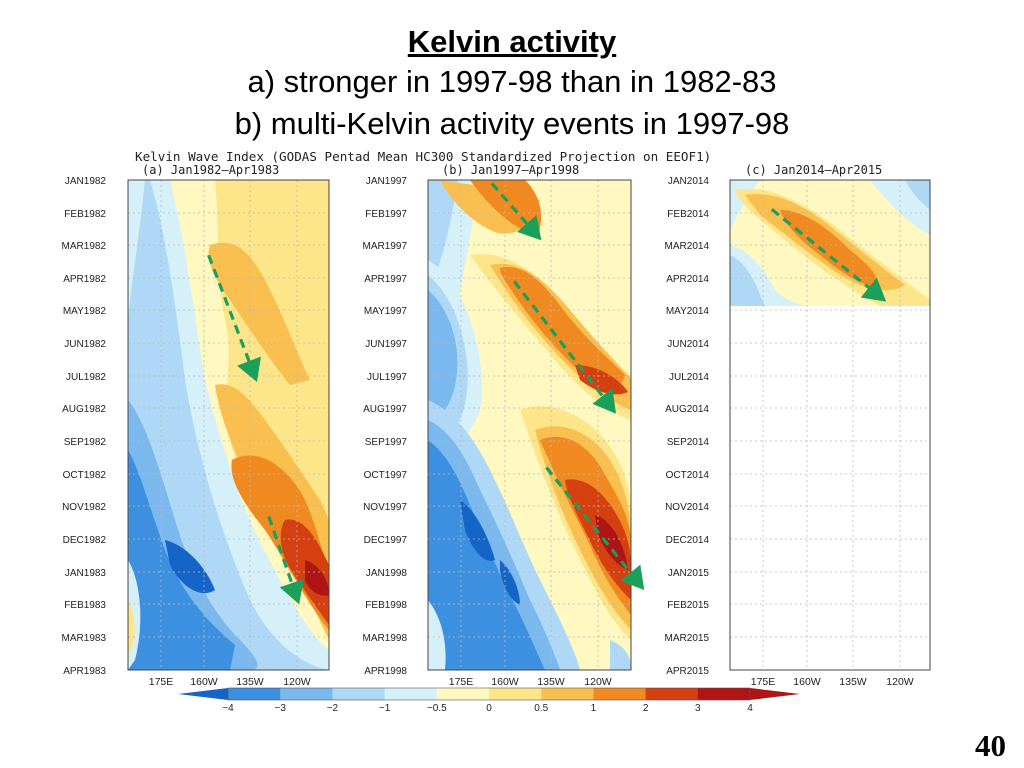  What do you see at coordinates (489, 708) in the screenshot?
I see `colorbar-tick-label: 0` at bounding box center [489, 708].